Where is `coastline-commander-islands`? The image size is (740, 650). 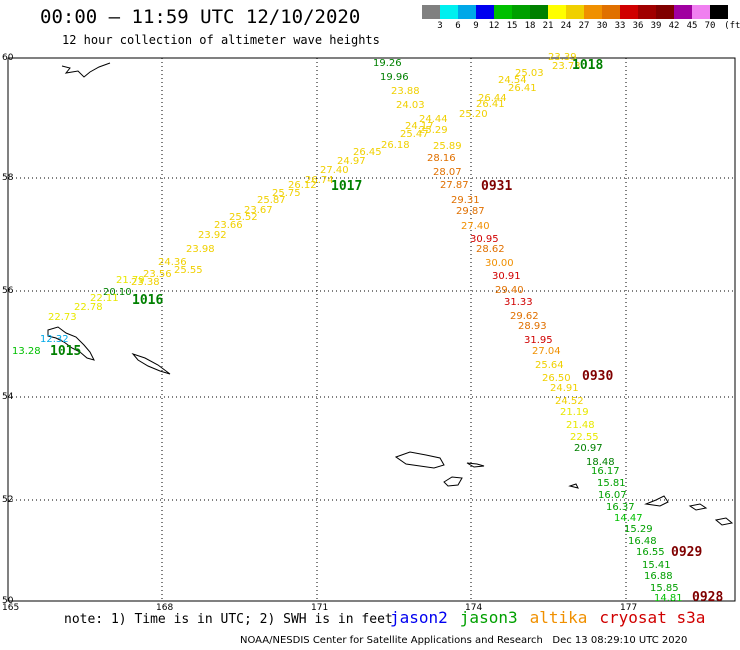
coastline-commander-islands is located at coordinates (71, 343).